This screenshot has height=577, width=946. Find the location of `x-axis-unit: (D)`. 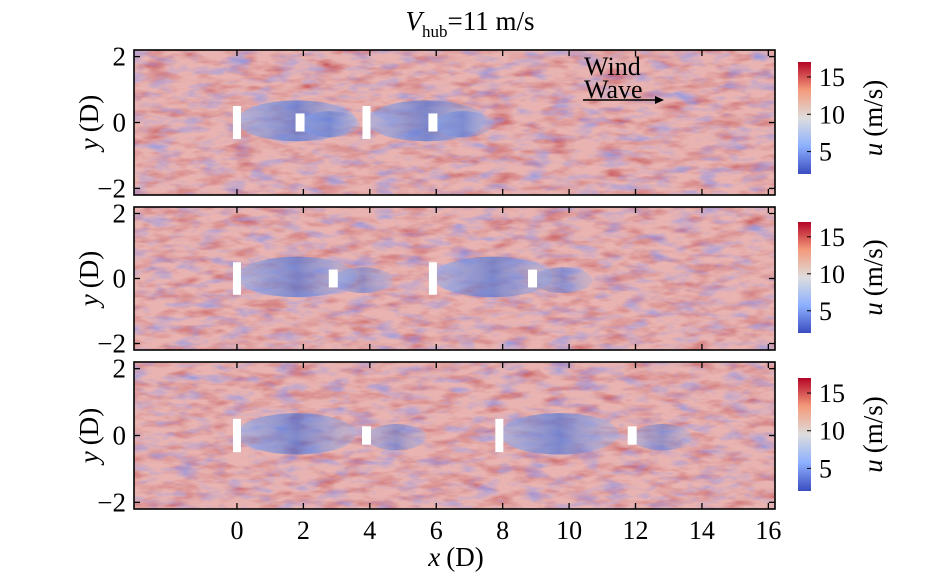

x-axis-unit: (D) is located at coordinates (464, 557).